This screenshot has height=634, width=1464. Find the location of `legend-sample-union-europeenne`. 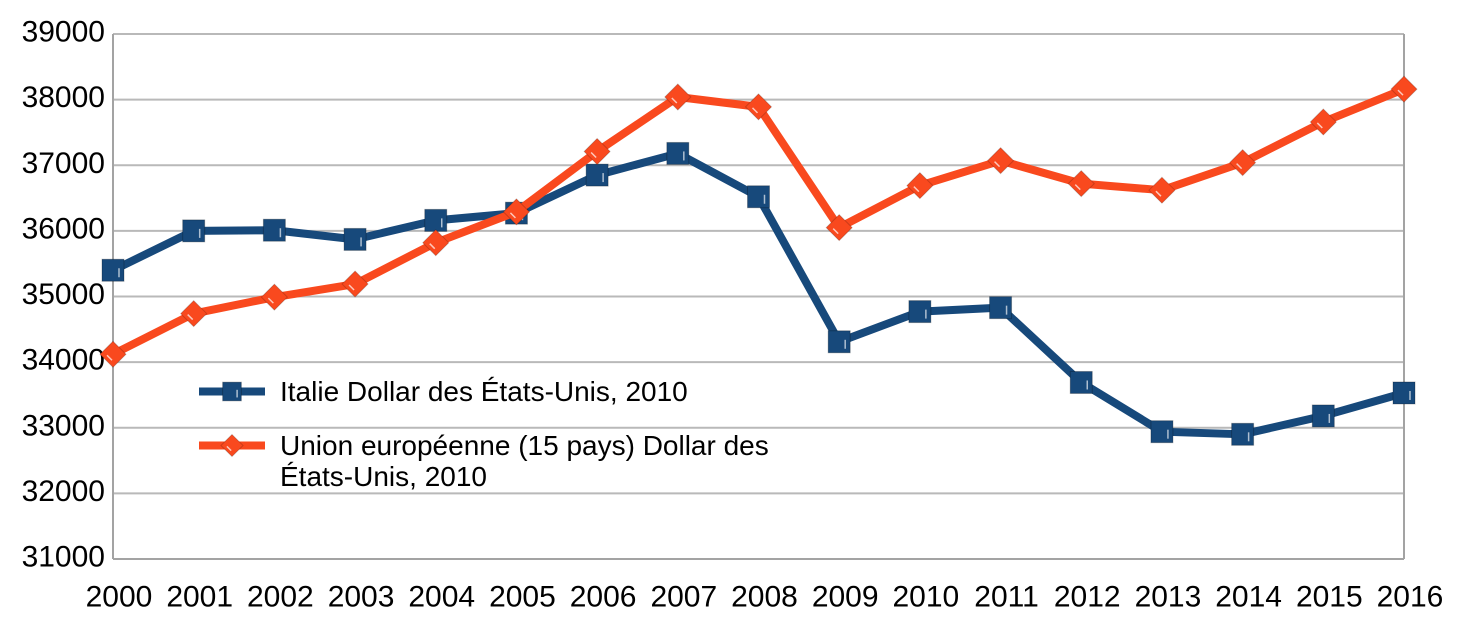

legend-sample-union-europeenne is located at coordinates (232, 445).